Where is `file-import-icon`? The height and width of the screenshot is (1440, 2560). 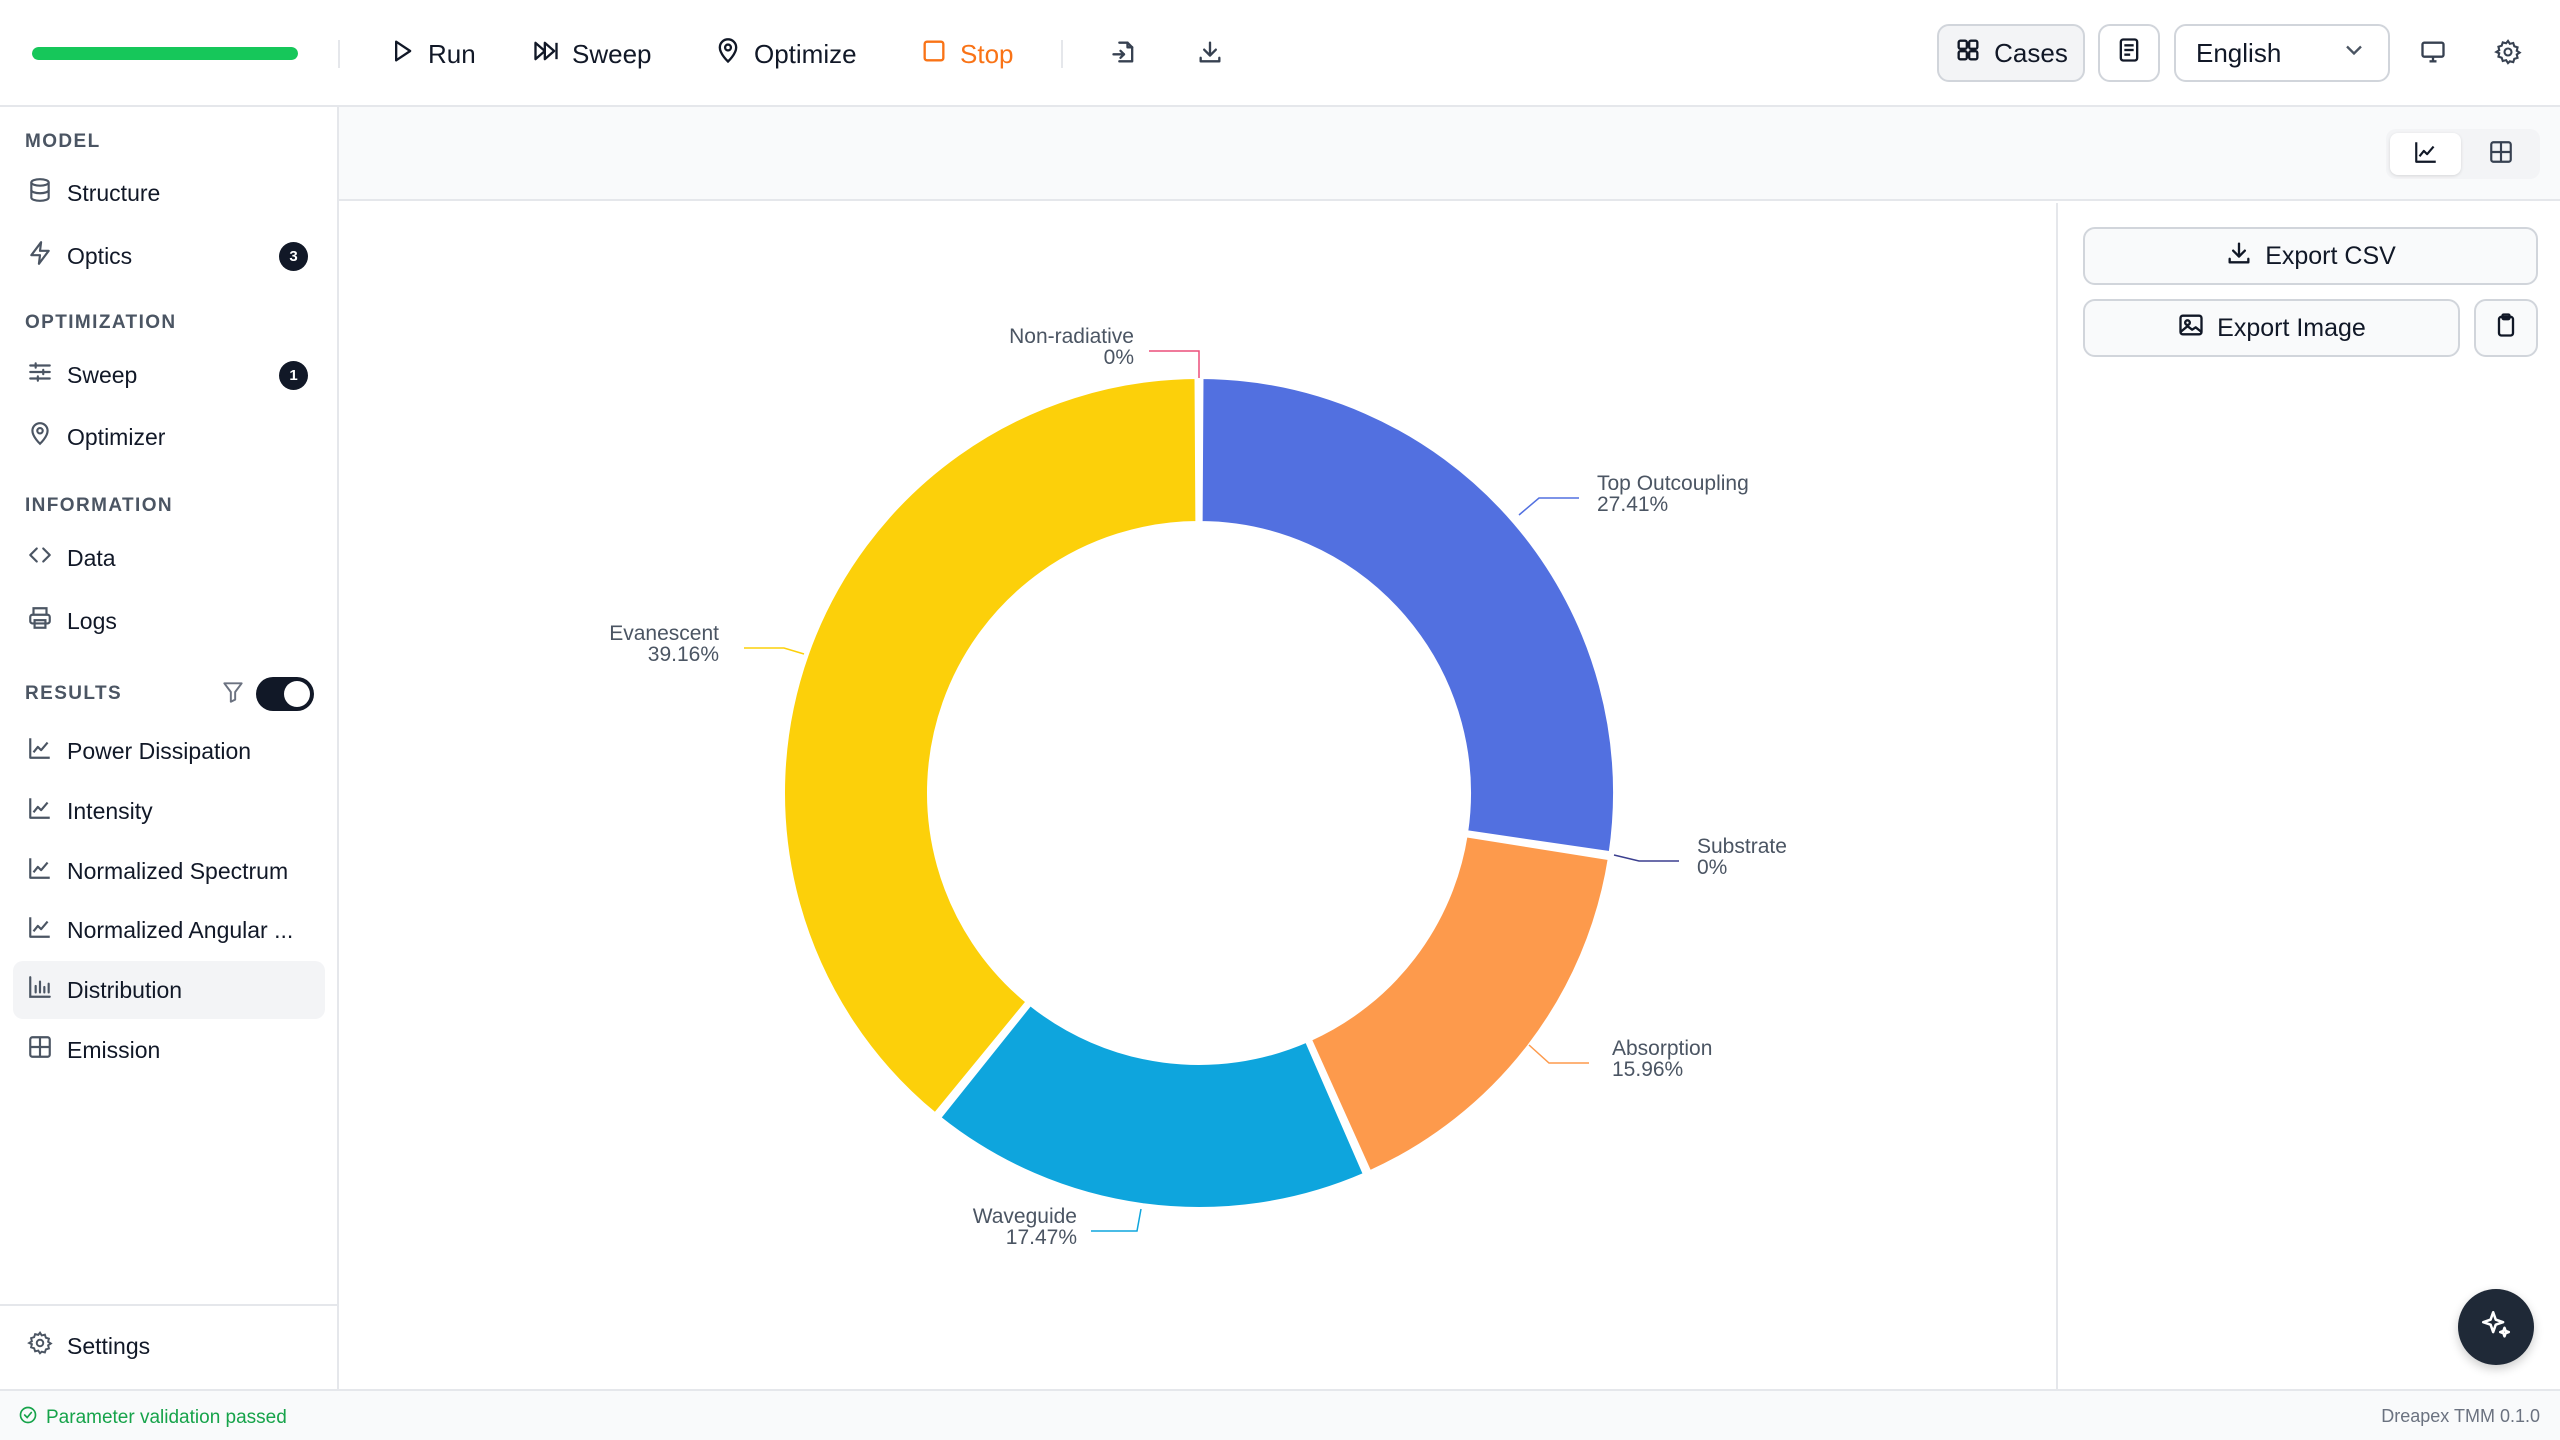
file-import-icon is located at coordinates (1124, 54).